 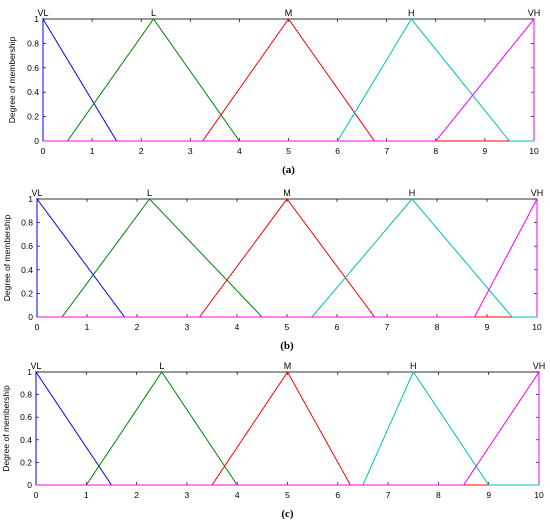 What do you see at coordinates (287, 514) in the screenshot?
I see `panel-label: (c)` at bounding box center [287, 514].